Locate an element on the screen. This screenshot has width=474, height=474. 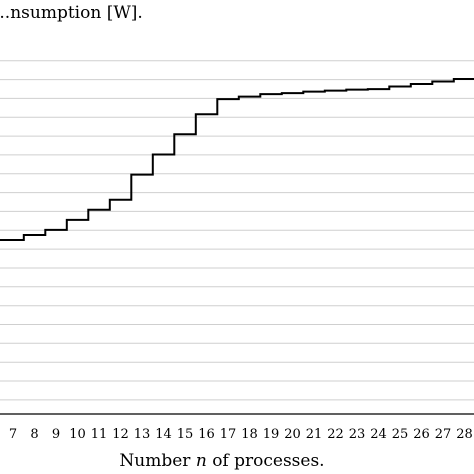
x-tick-label: 16 is located at coordinates (206, 434).